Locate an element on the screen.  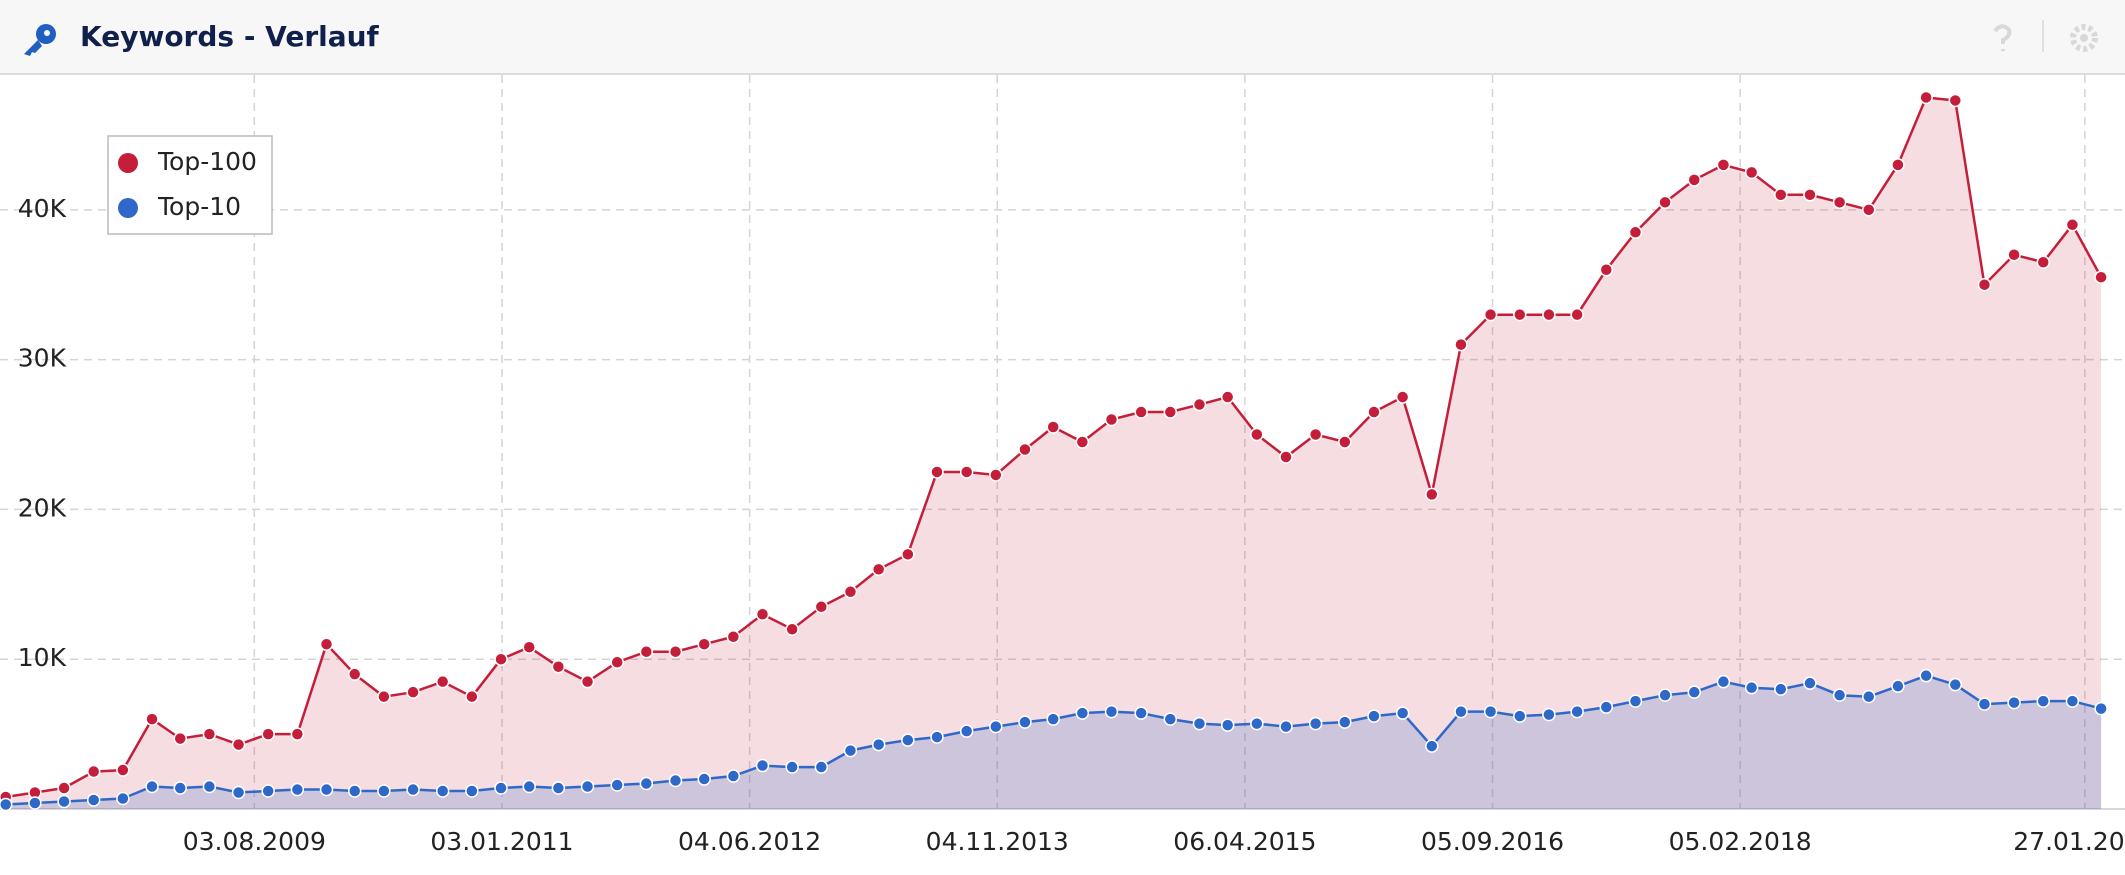
x-tick-label: 04.06.2012 is located at coordinates (749, 841).